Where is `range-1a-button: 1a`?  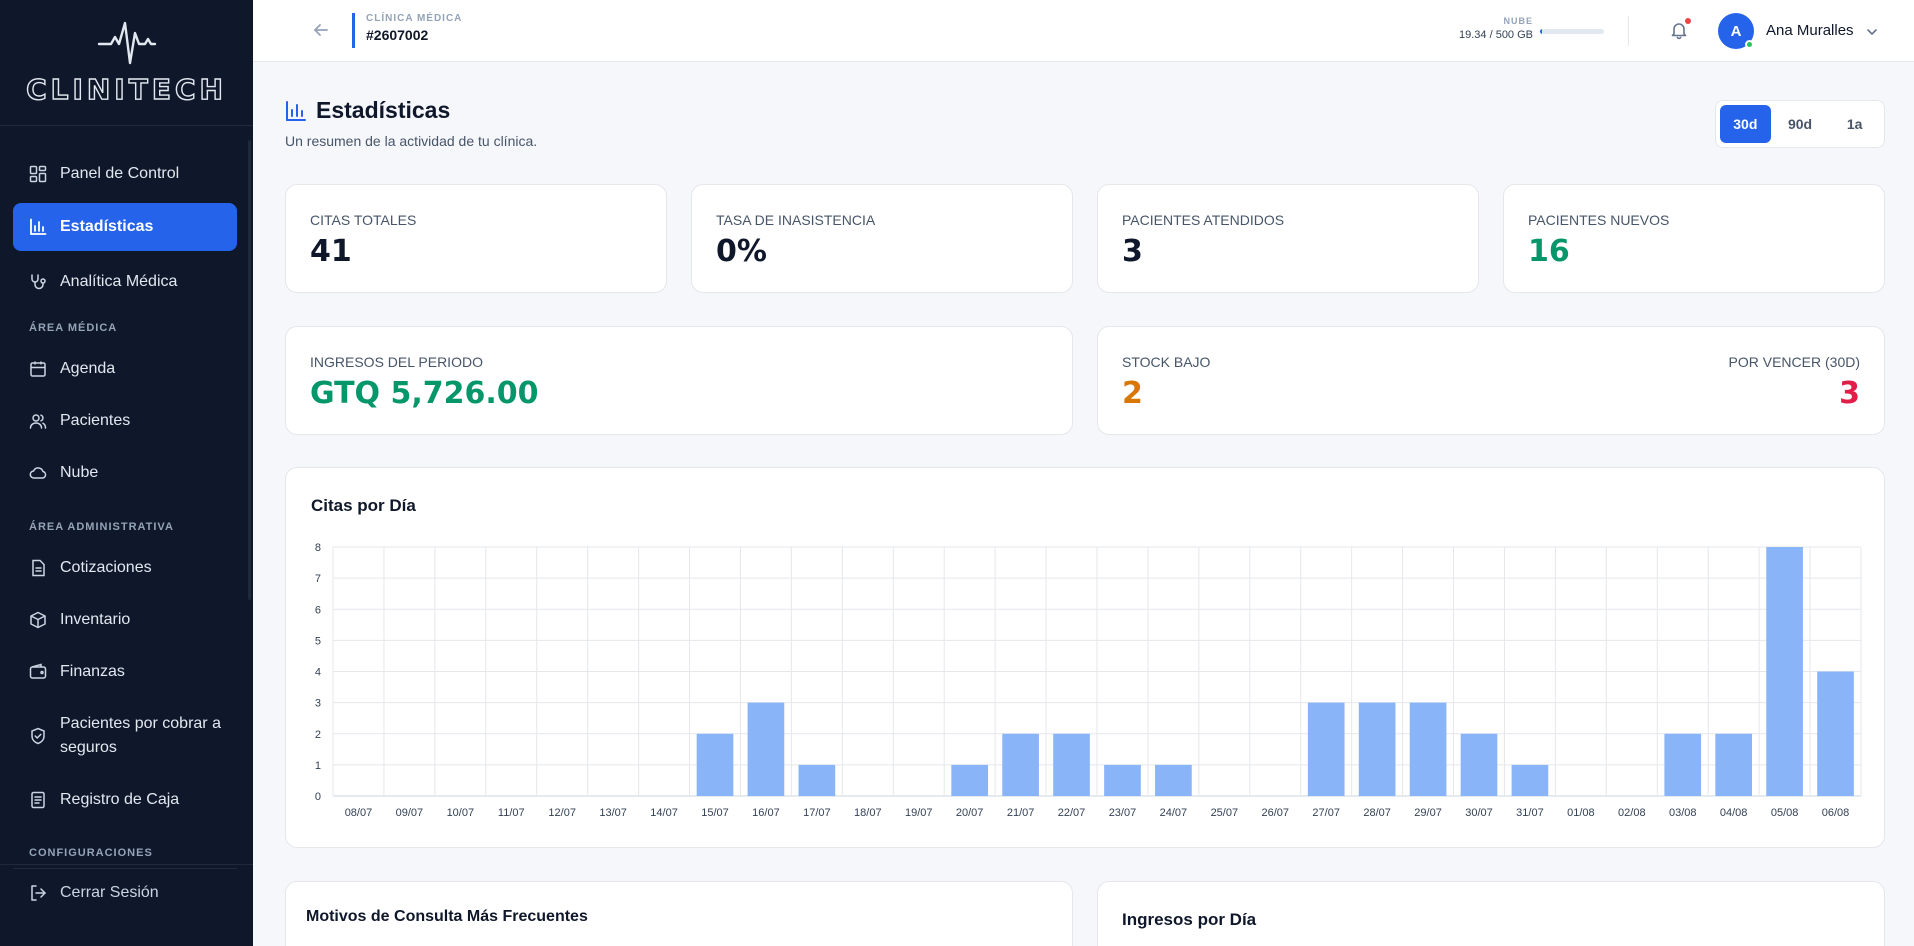 range-1a-button: 1a is located at coordinates (1854, 124).